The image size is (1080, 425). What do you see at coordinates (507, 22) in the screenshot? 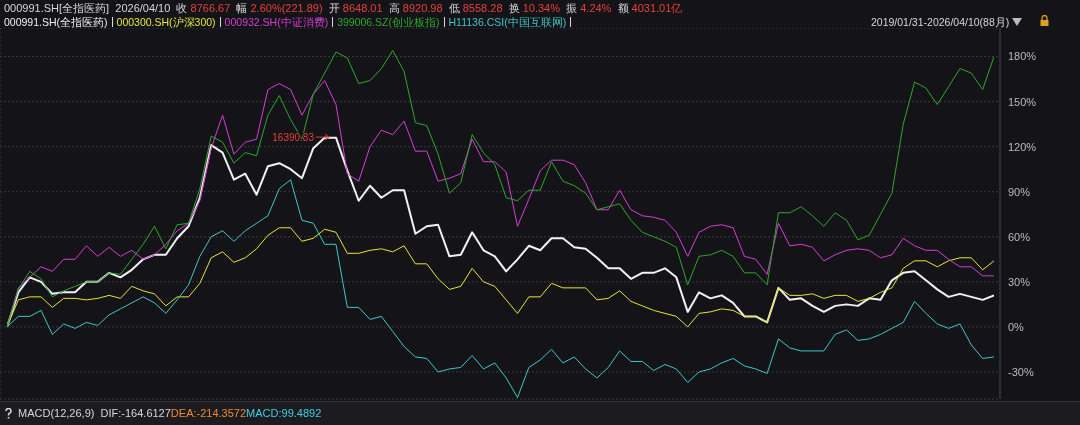
I see `text: H11136.CSI(中国互联网)` at bounding box center [507, 22].